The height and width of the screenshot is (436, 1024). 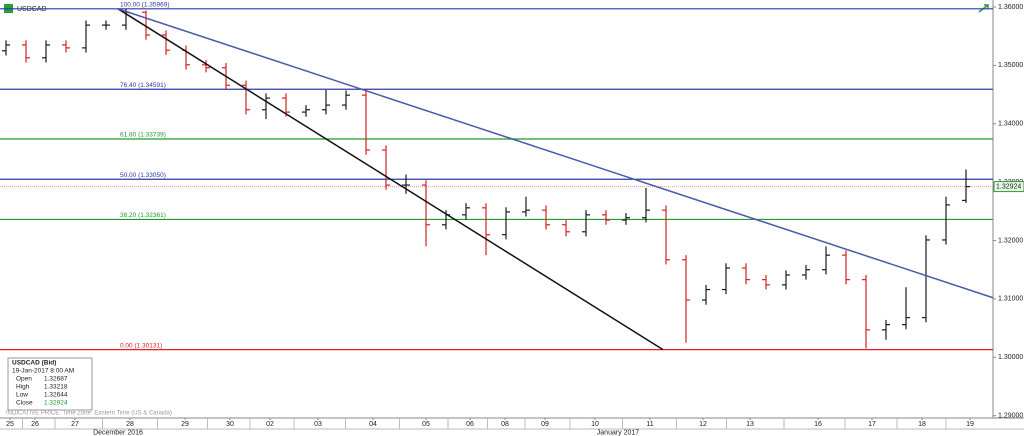 I want to click on info-row-label: Low, so click(x=22, y=395).